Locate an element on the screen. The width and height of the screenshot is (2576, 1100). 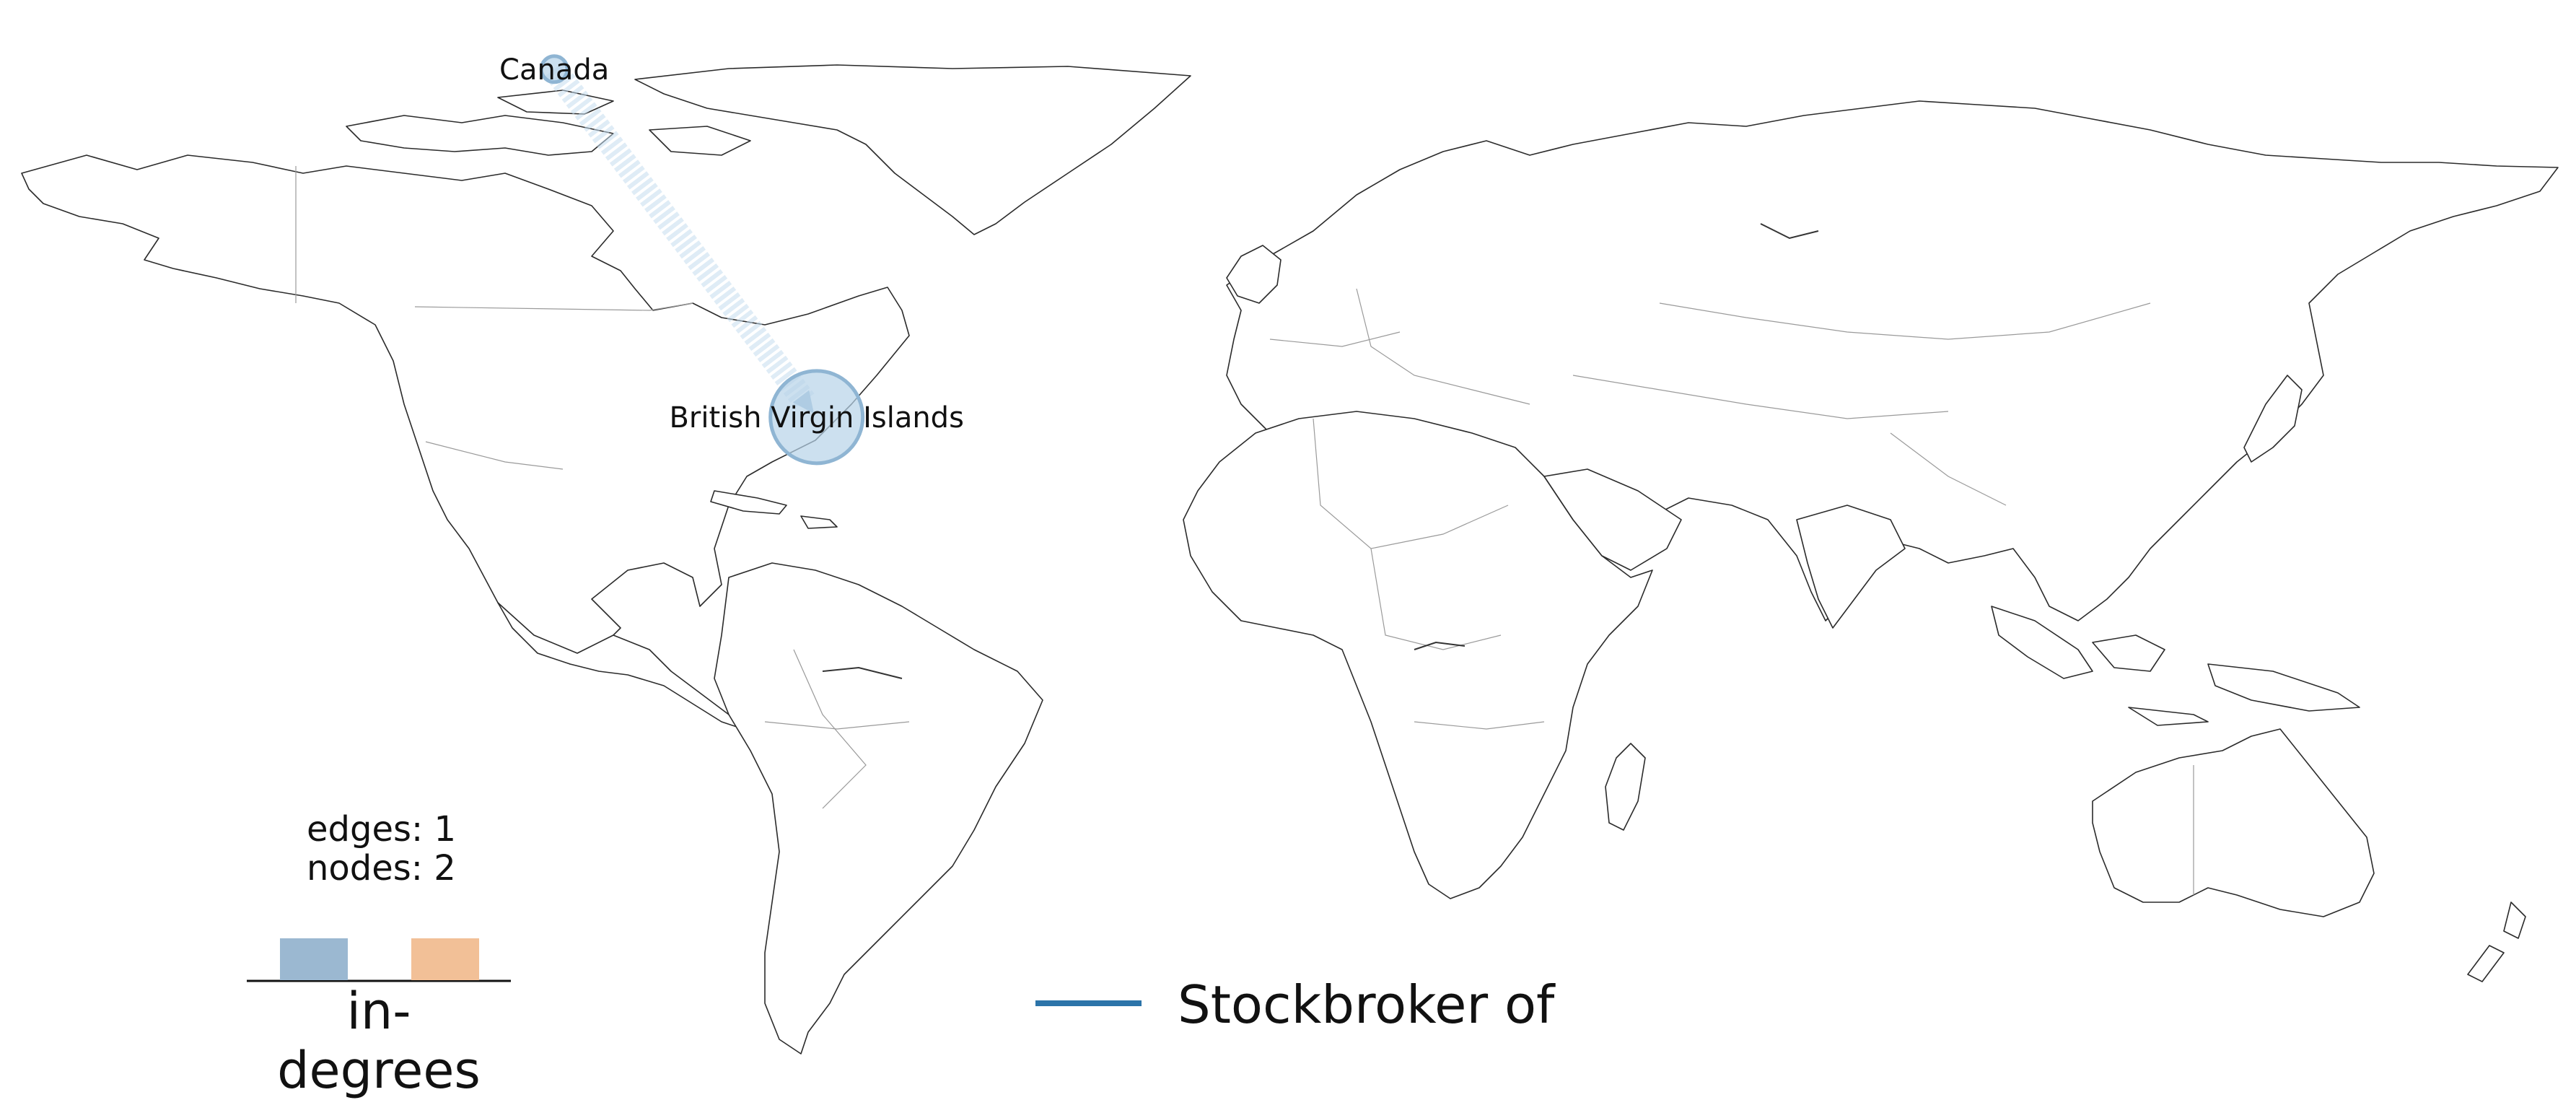
graph-stats: edges: 1 nodes: 2 is located at coordinates (381, 849).